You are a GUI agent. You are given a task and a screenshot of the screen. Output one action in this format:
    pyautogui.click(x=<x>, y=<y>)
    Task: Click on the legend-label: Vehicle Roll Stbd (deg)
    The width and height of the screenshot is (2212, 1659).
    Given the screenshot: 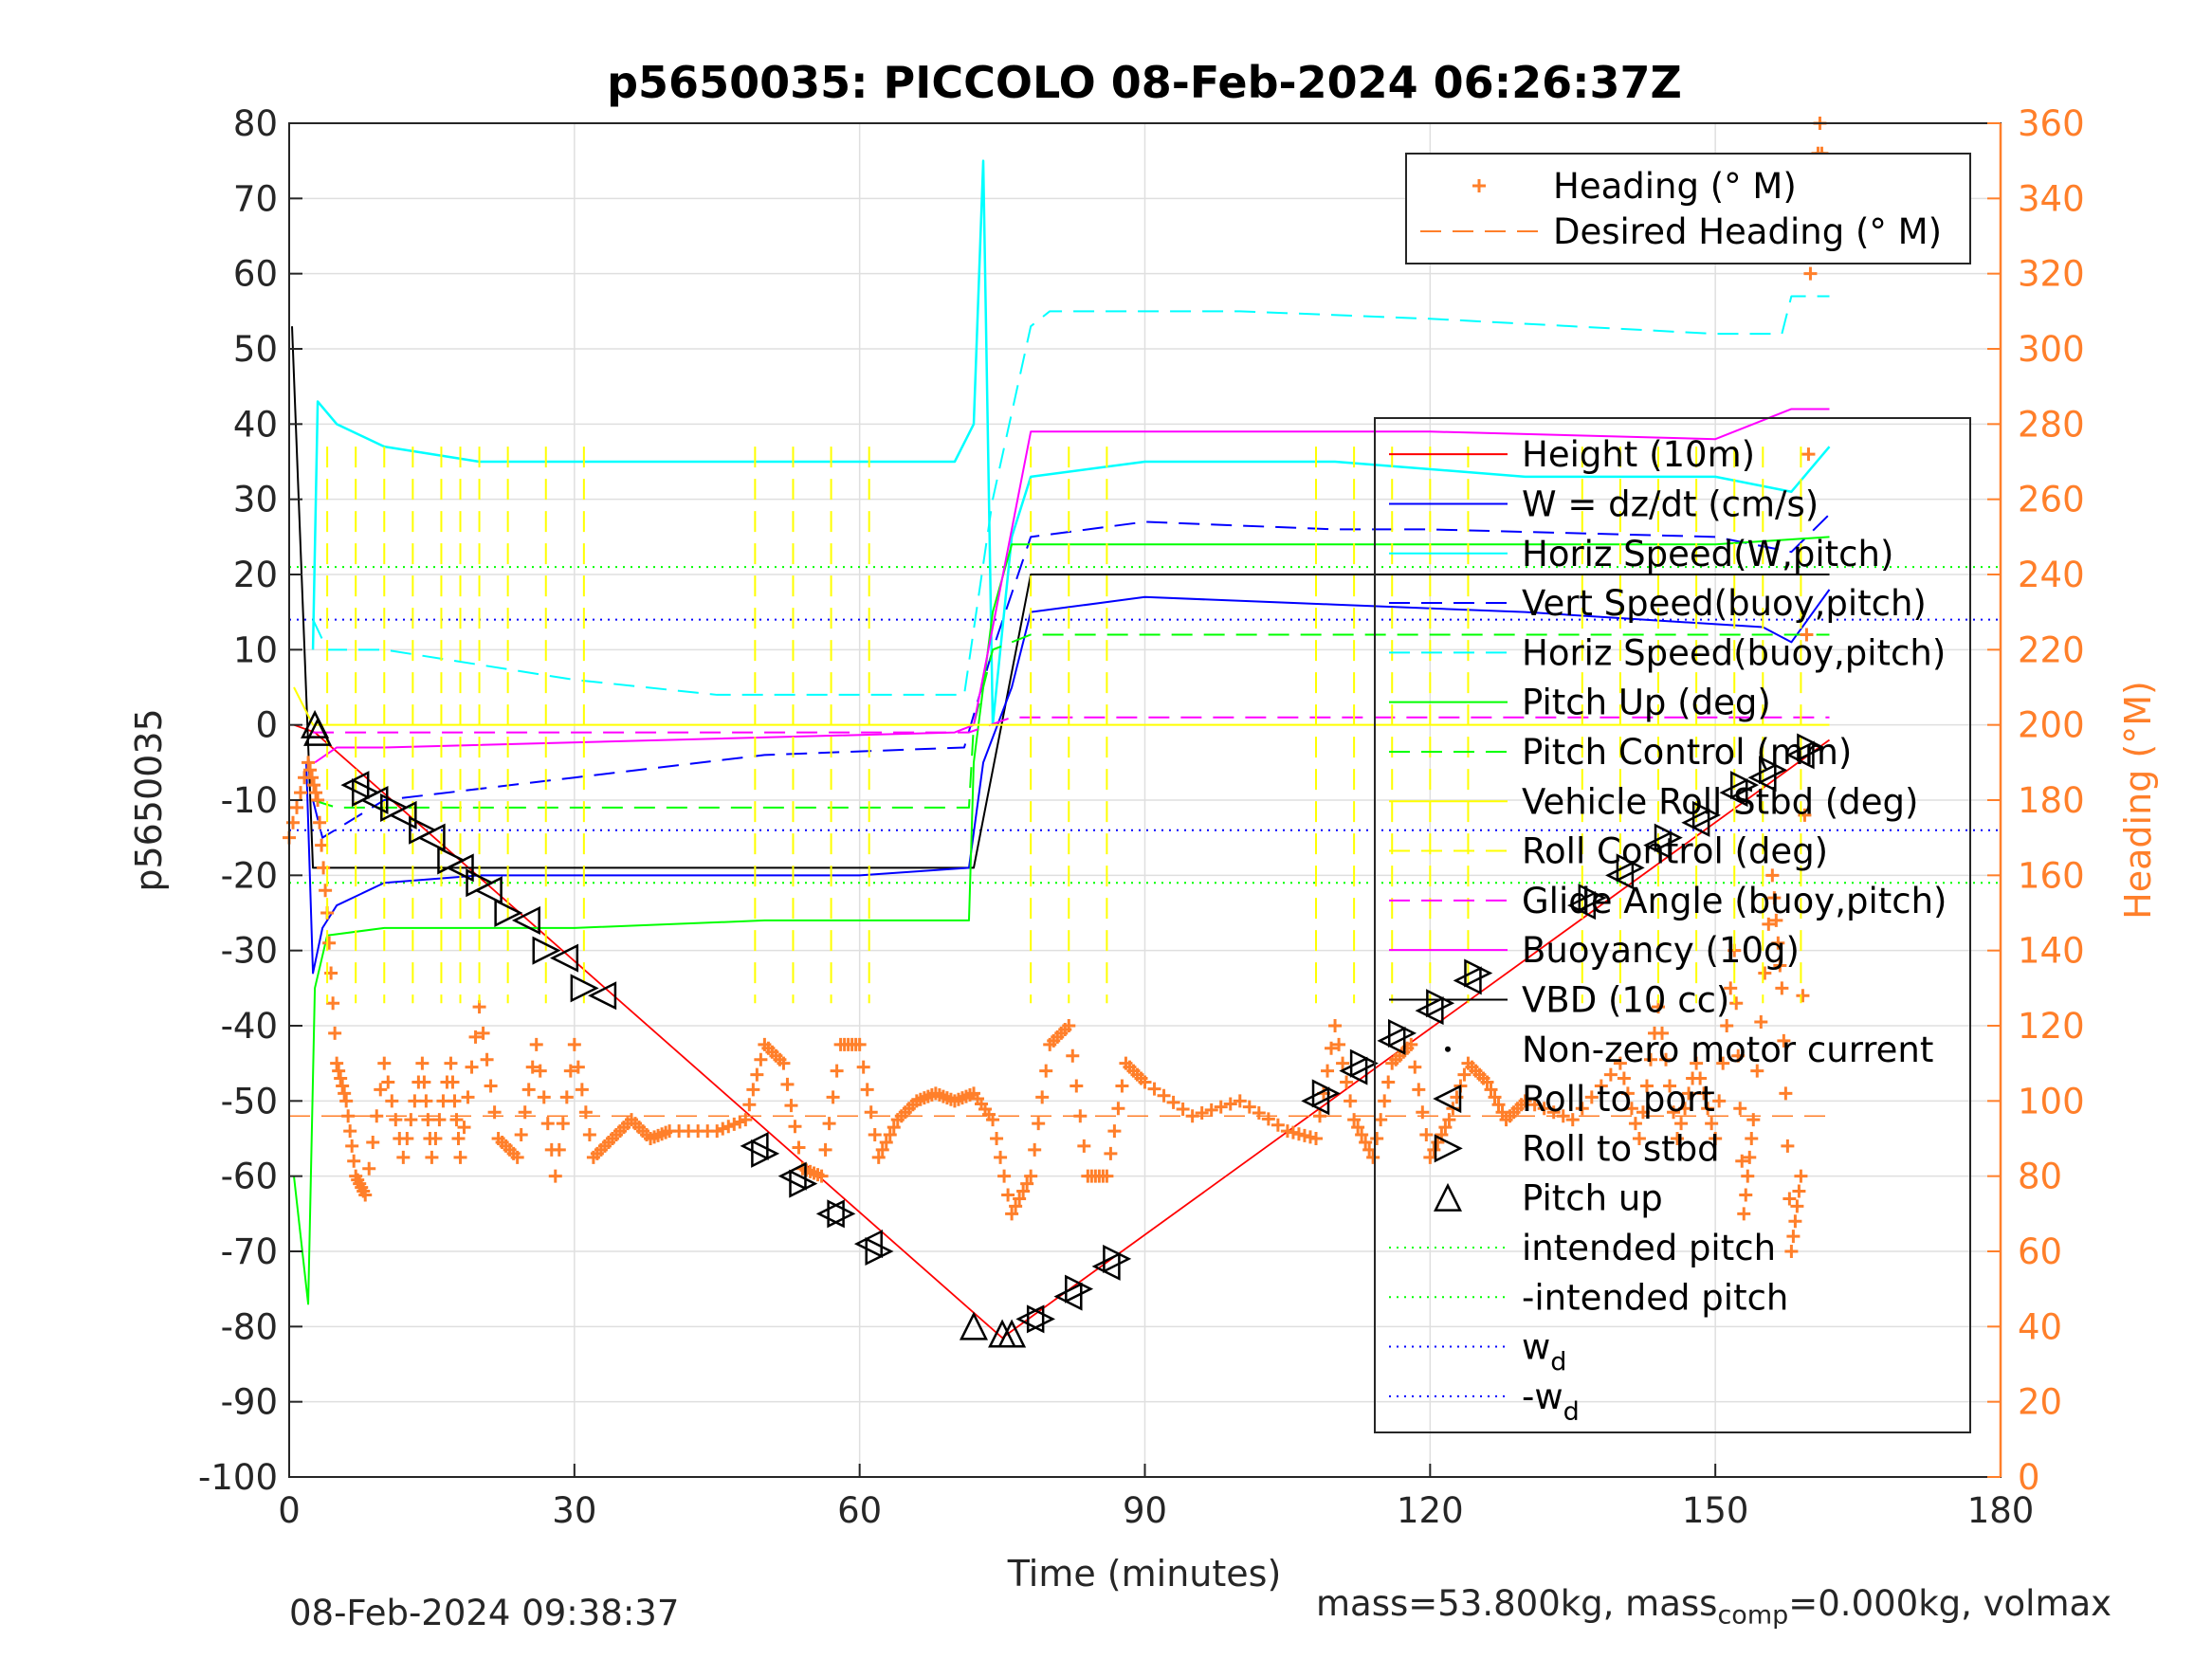 What is the action you would take?
    pyautogui.click(x=1720, y=801)
    